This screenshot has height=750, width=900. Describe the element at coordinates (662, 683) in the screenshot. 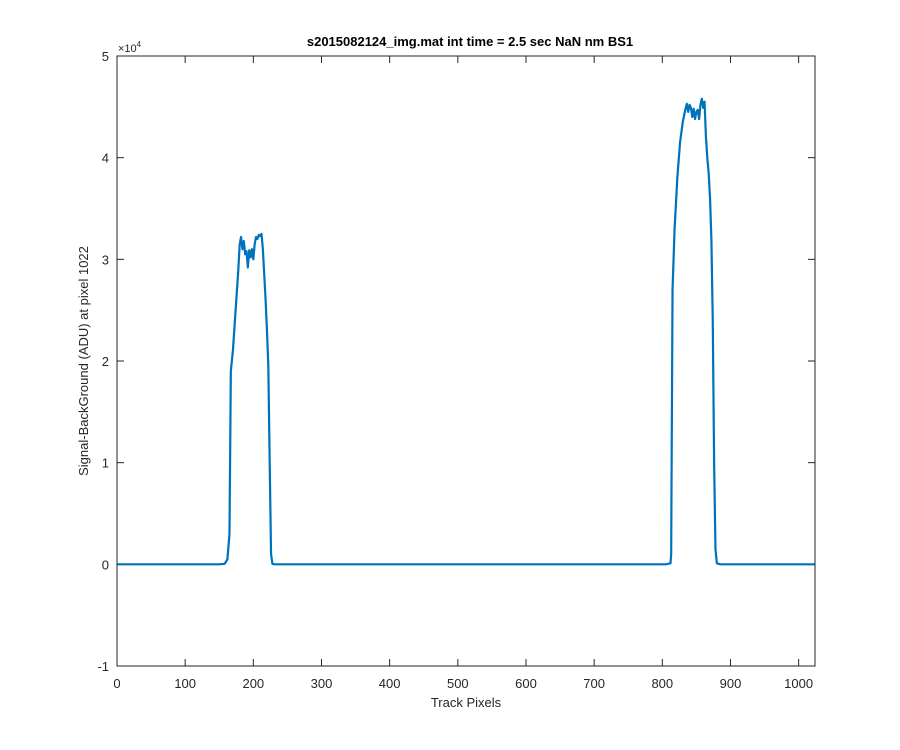

I see `x-tick-label: 800` at that location.